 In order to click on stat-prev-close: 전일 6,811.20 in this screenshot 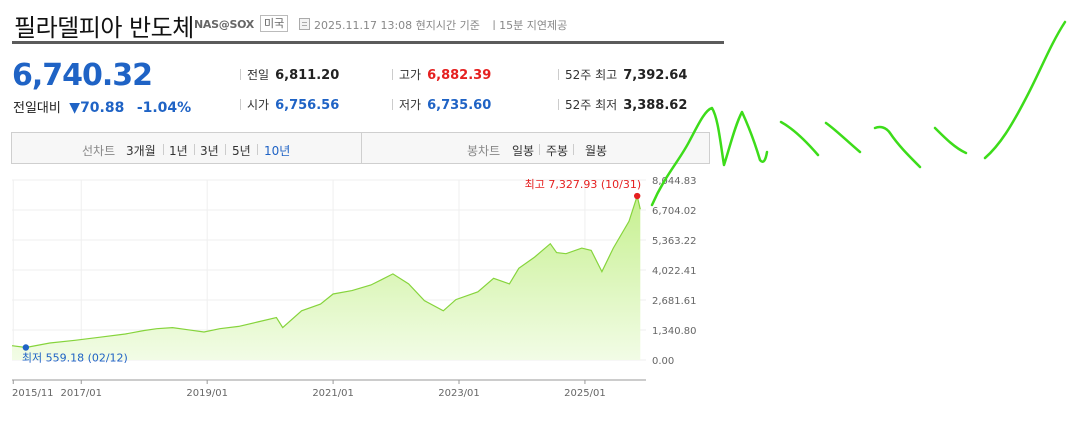, I will do `click(289, 74)`.